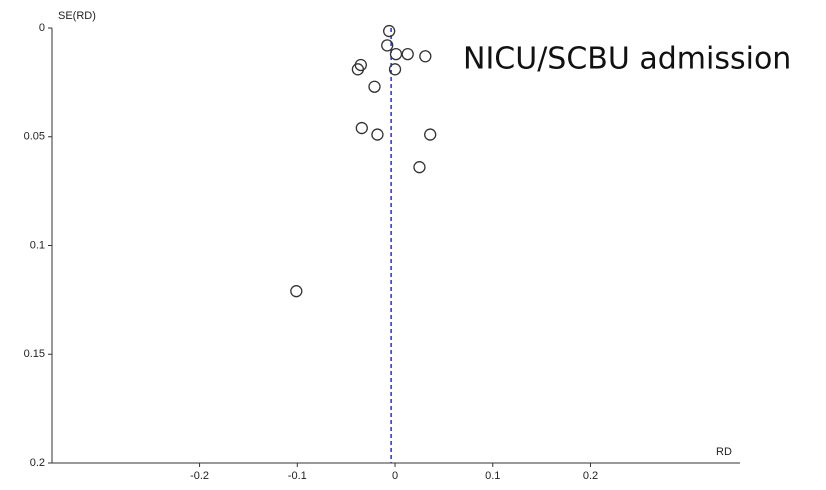  Describe the element at coordinates (77, 16) in the screenshot. I see `y-axis-label: SE(RD)` at that location.